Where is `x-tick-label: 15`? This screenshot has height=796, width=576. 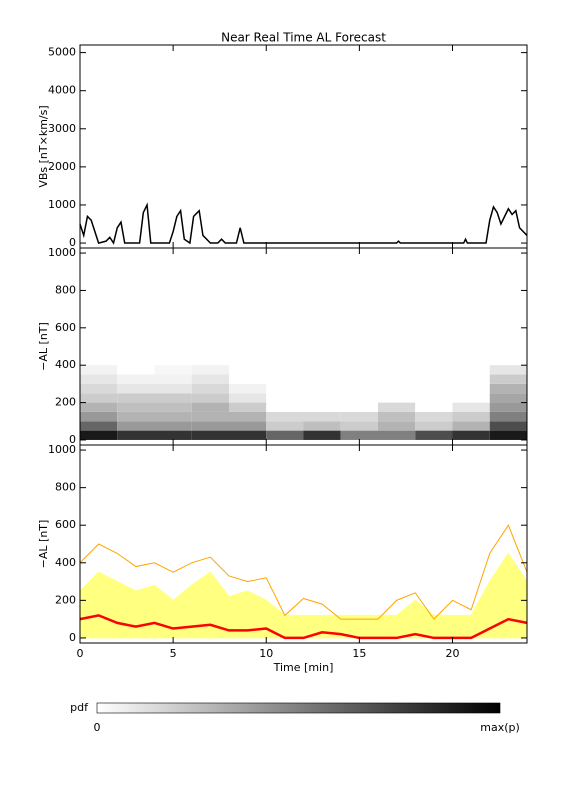 x-tick-label: 15 is located at coordinates (359, 653).